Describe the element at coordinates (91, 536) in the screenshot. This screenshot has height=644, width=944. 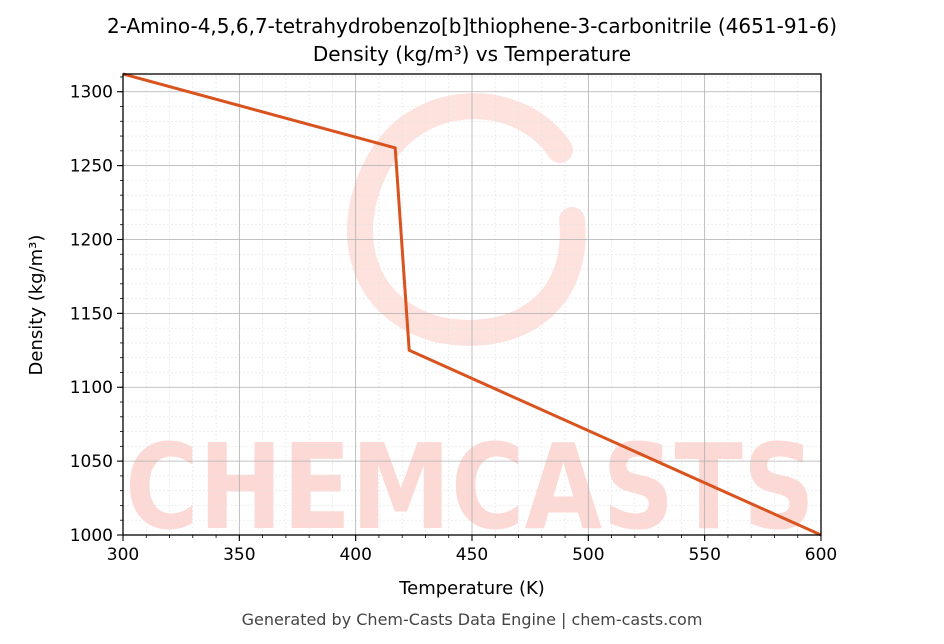
I see `y-tick-label: 1000` at that location.